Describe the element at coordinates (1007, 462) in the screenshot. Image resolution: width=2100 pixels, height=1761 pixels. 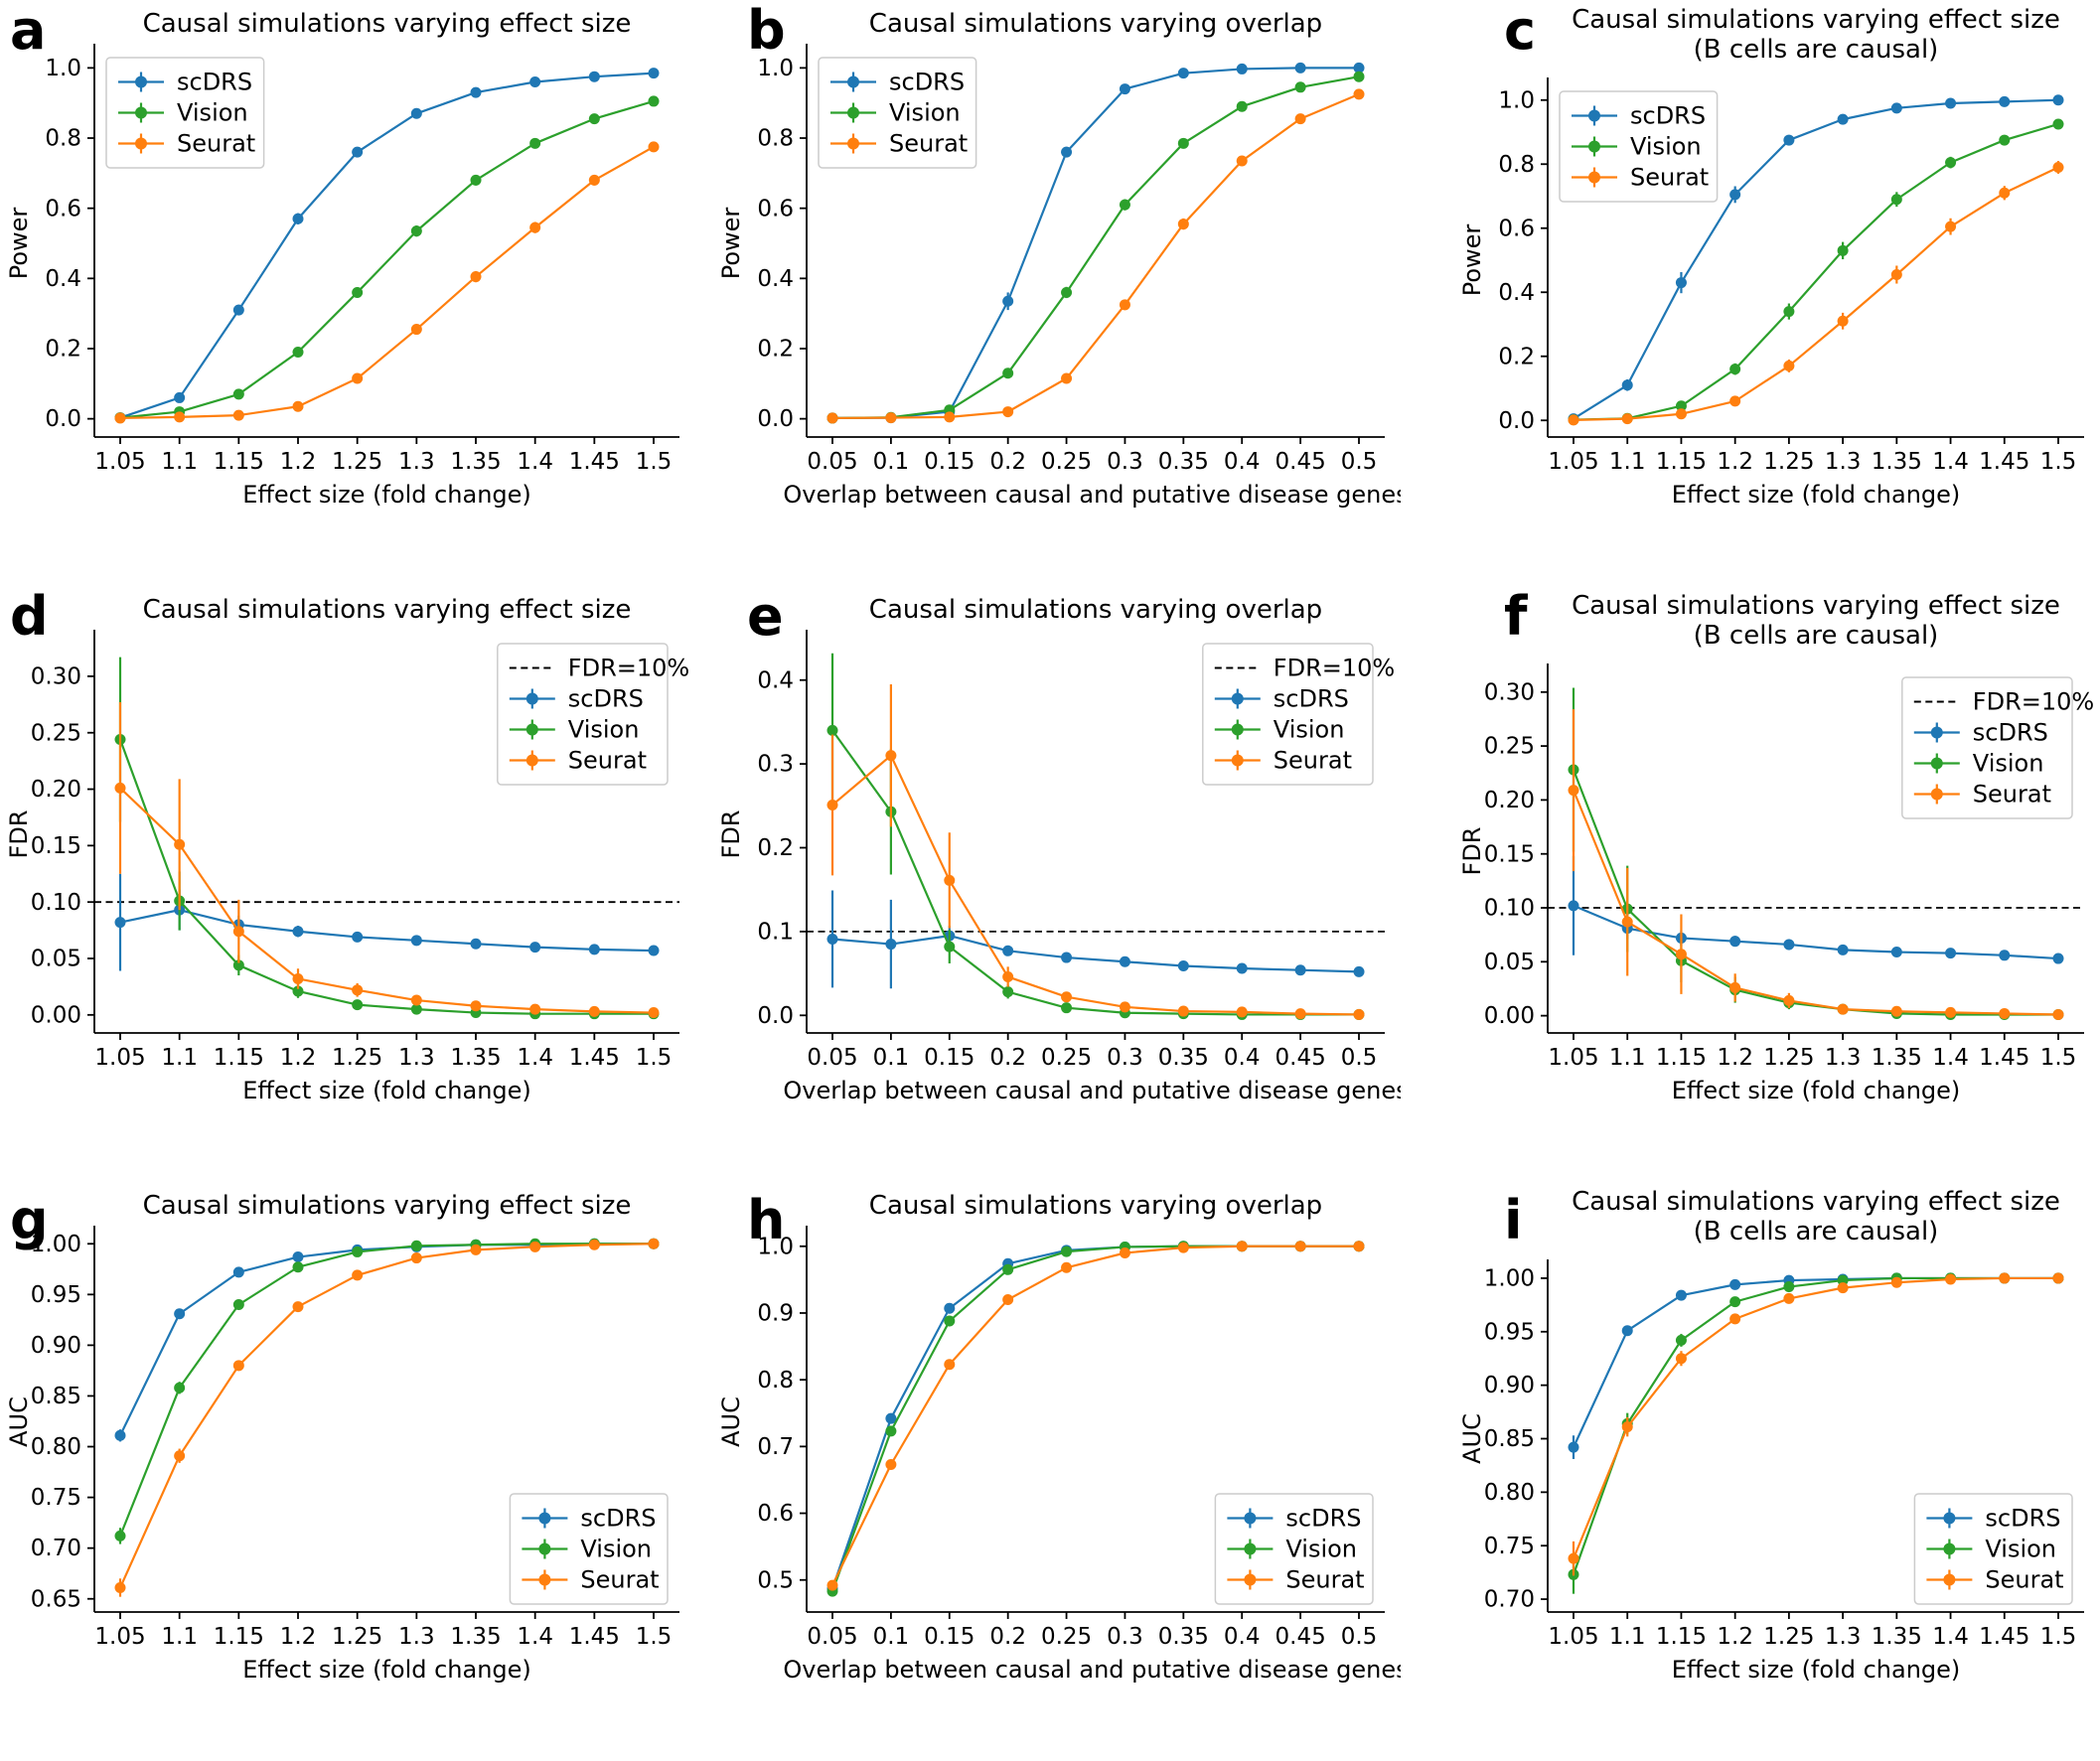
I see `x-tick-label: 0.2` at that location.